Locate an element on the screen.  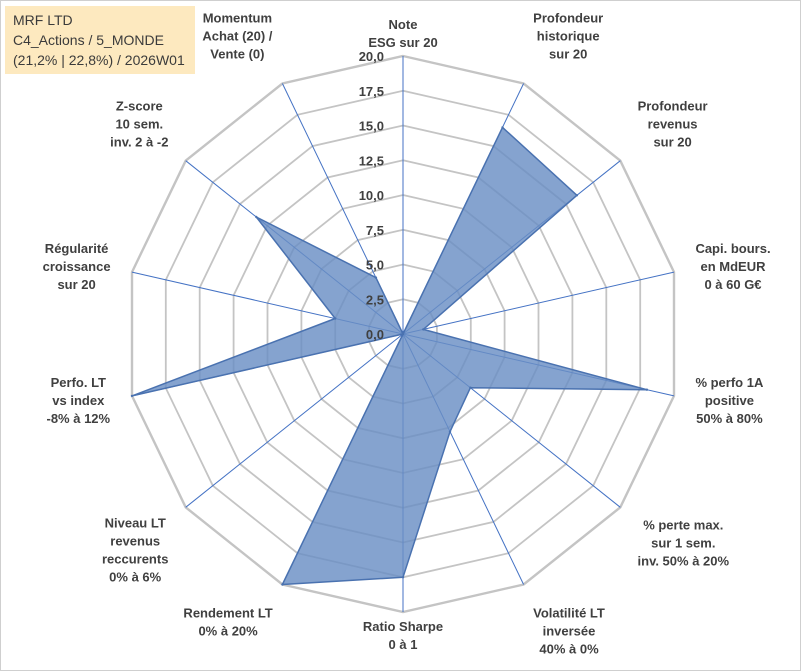
axis-label-line: -8% à 12% is located at coordinates (79, 418).